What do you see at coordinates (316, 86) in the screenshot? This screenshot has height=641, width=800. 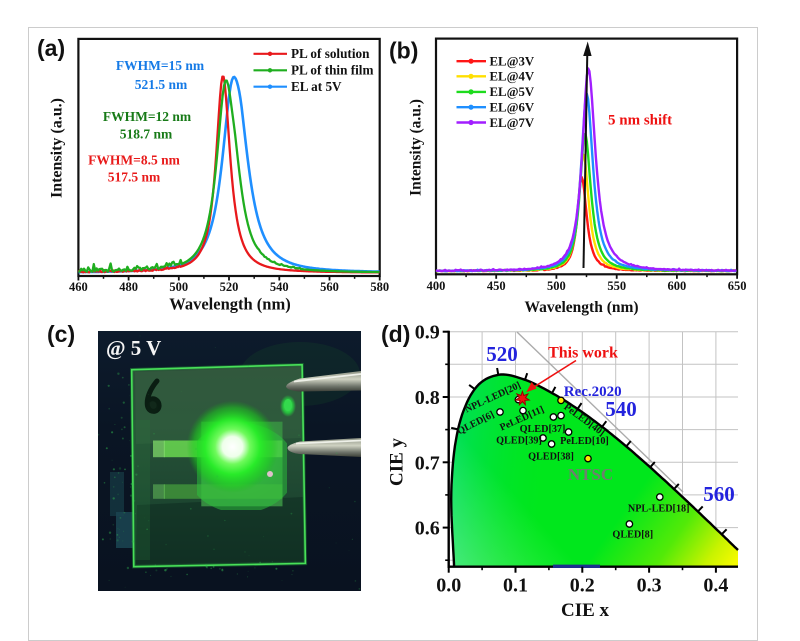 I see `svg-text: EL at 5V` at bounding box center [316, 86].